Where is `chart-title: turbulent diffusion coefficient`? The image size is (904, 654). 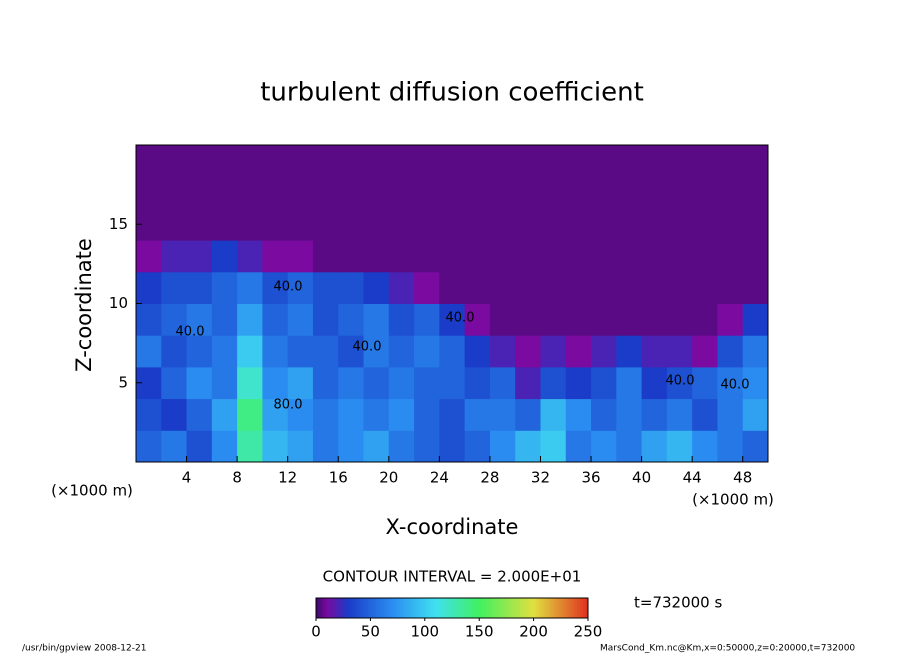 chart-title: turbulent diffusion coefficient is located at coordinates (452, 93).